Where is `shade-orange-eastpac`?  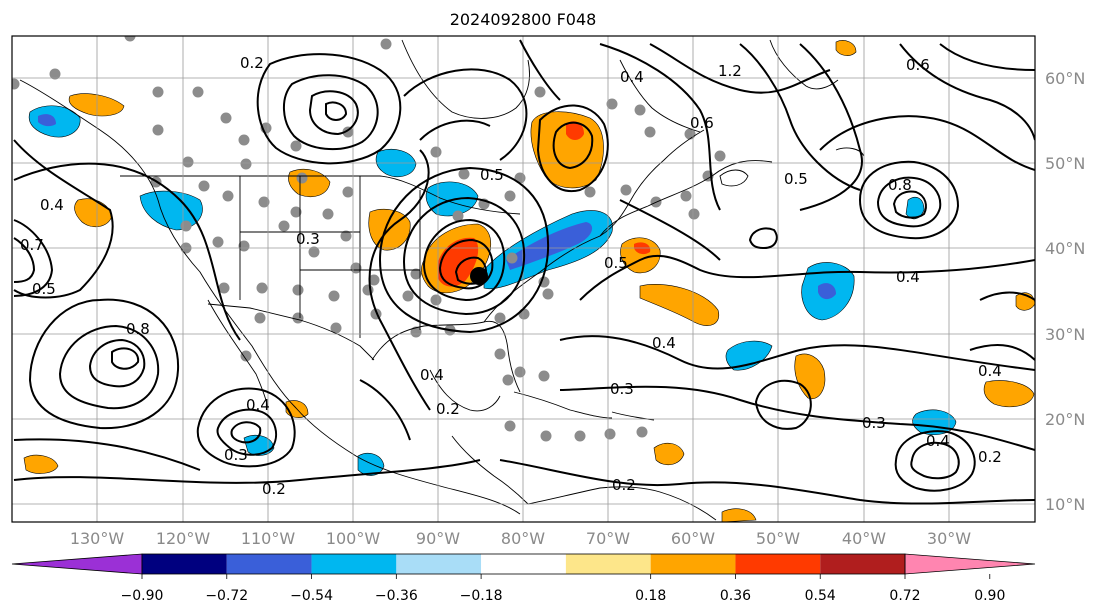 shade-orange-eastpac is located at coordinates (41, 464).